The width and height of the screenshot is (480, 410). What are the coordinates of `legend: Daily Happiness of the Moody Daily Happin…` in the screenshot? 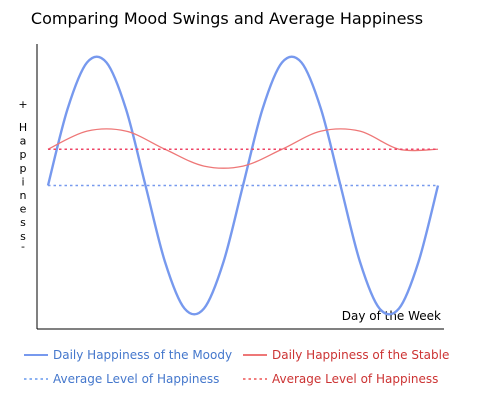 It's located at (236, 367).